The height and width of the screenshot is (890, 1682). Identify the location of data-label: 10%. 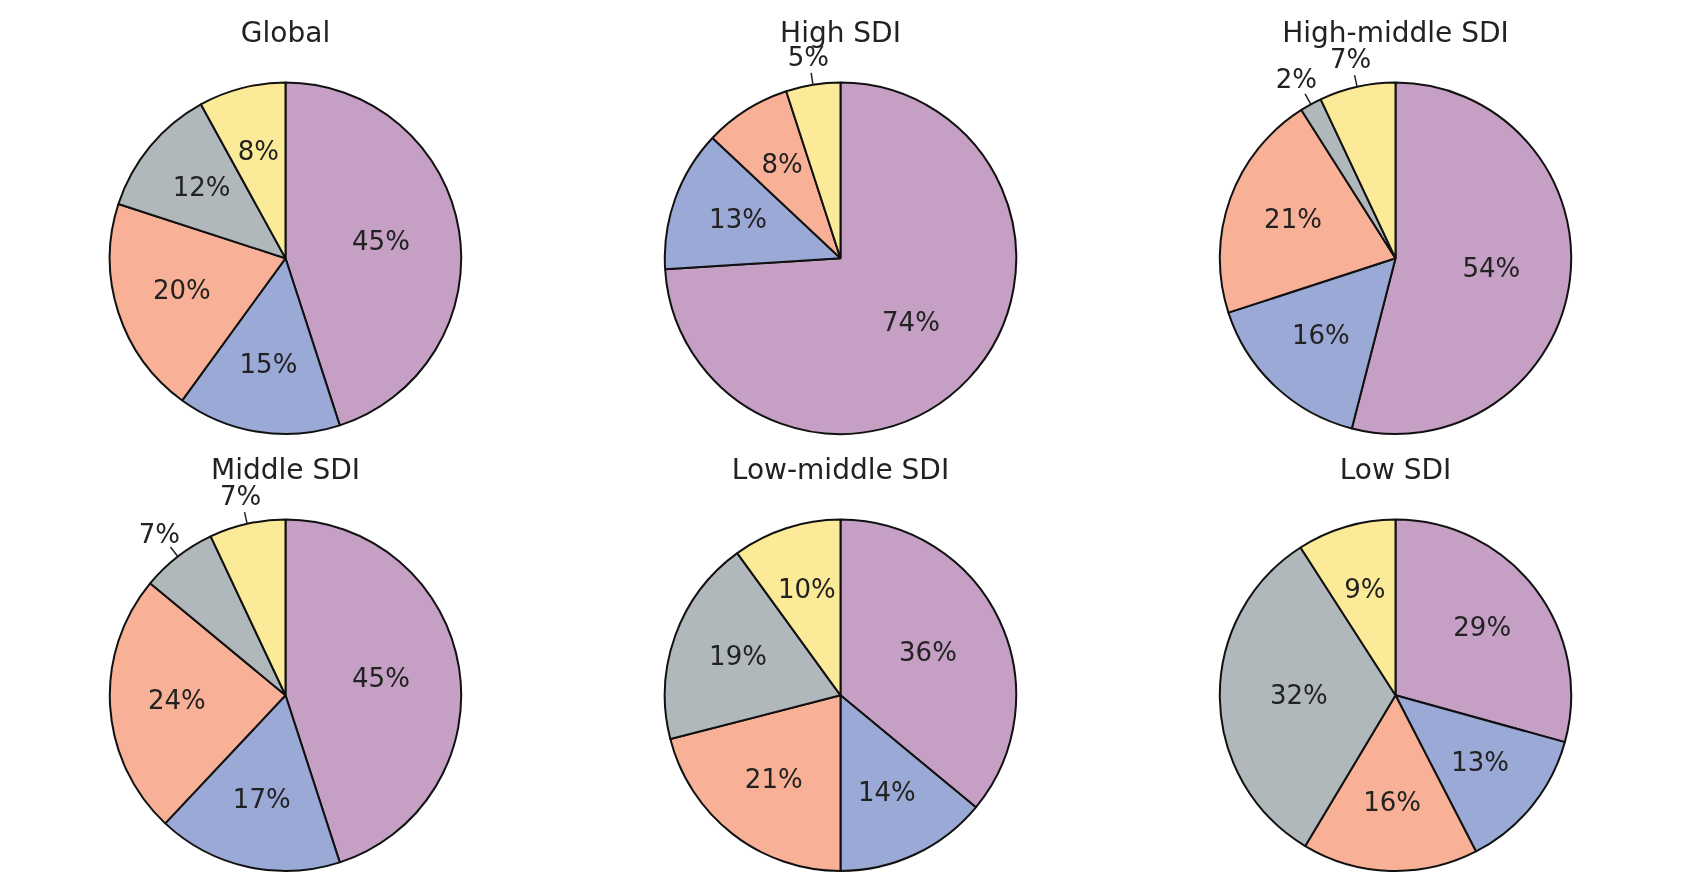
(806, 589).